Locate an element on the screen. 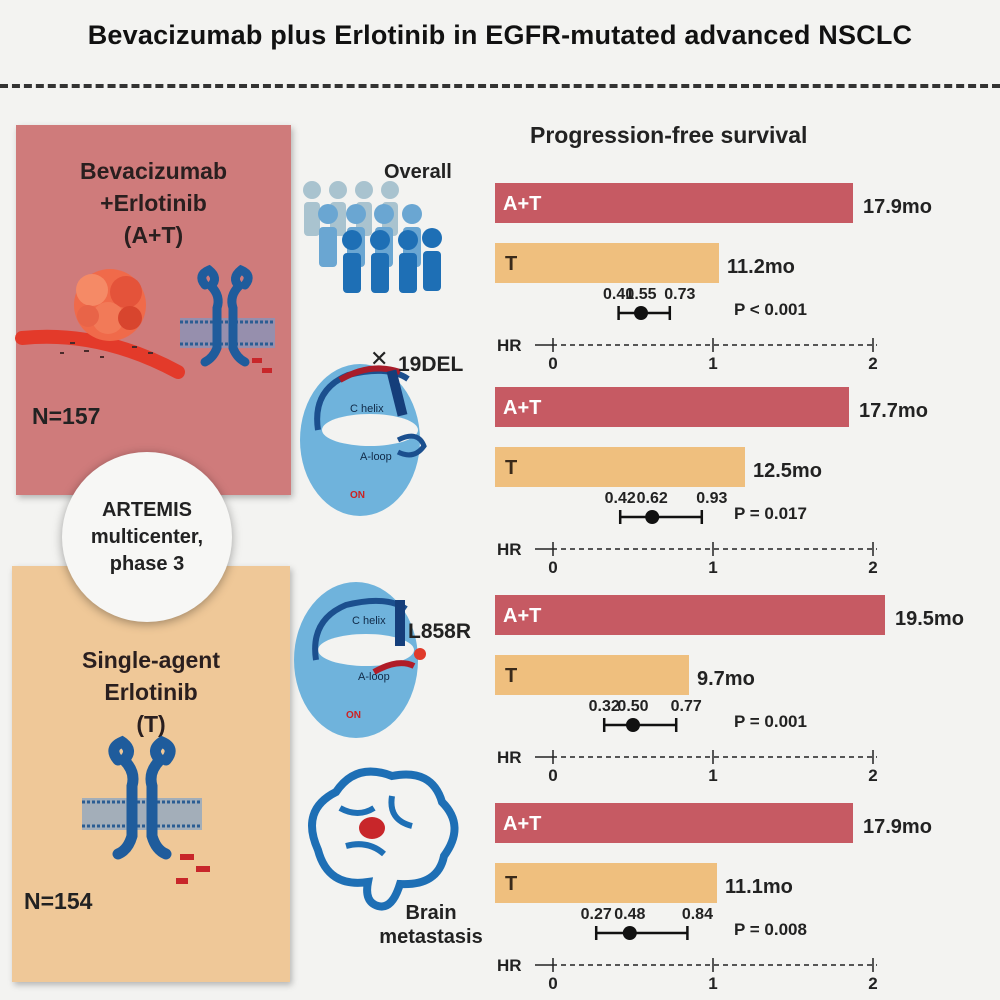 This screenshot has height=1000, width=1000. trial-info-circle: ARTEMIS multicenter, phase 3 is located at coordinates (147, 537).